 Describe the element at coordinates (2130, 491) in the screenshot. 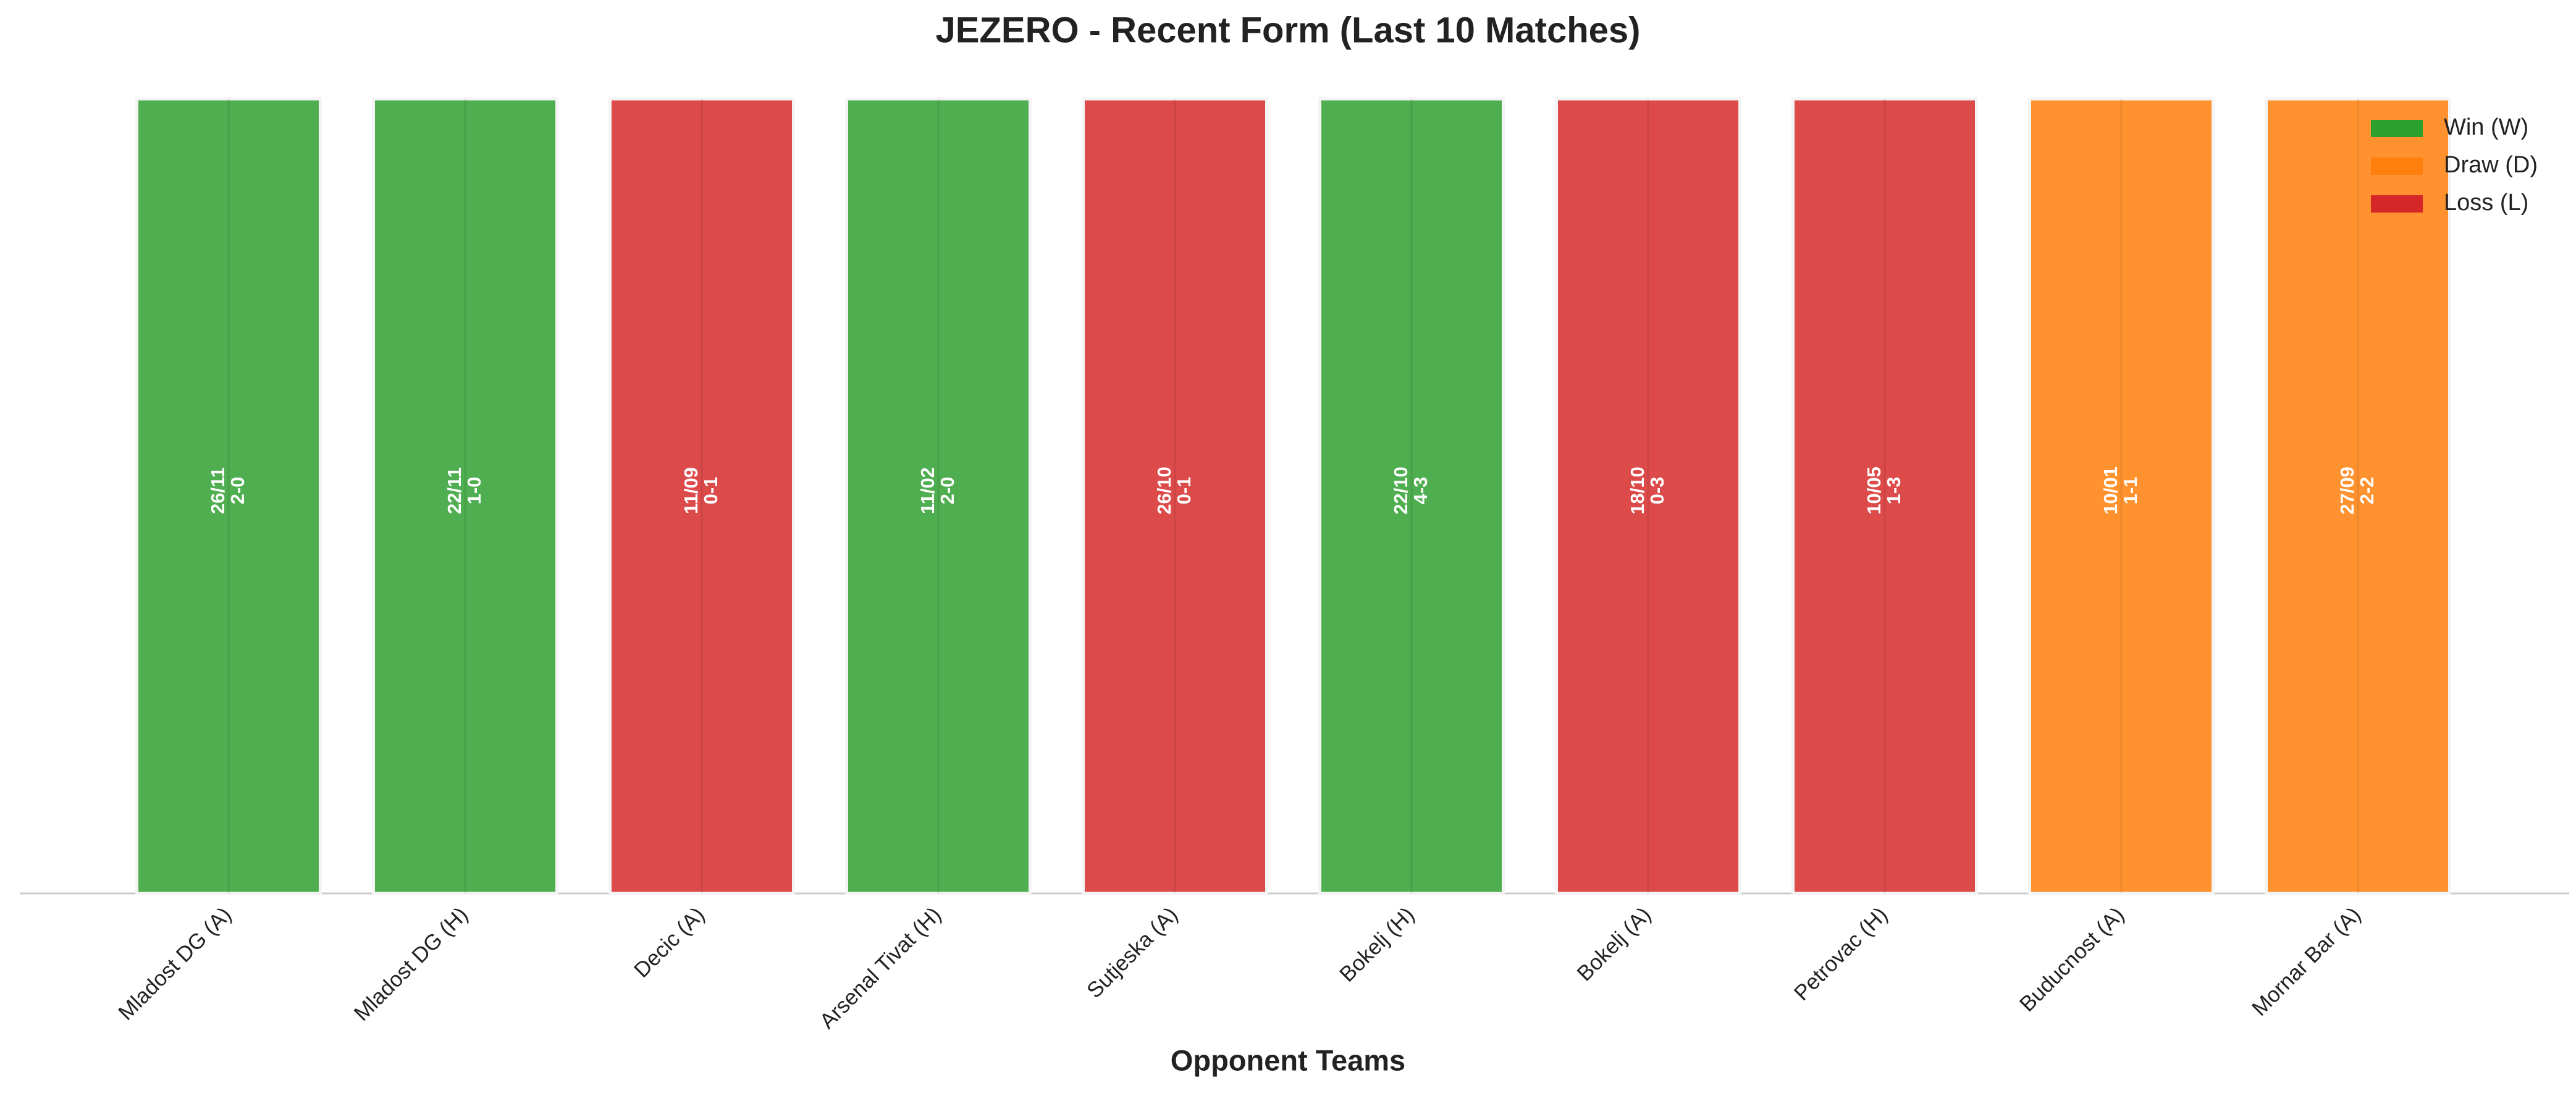

I see `match-score: 1-1` at that location.